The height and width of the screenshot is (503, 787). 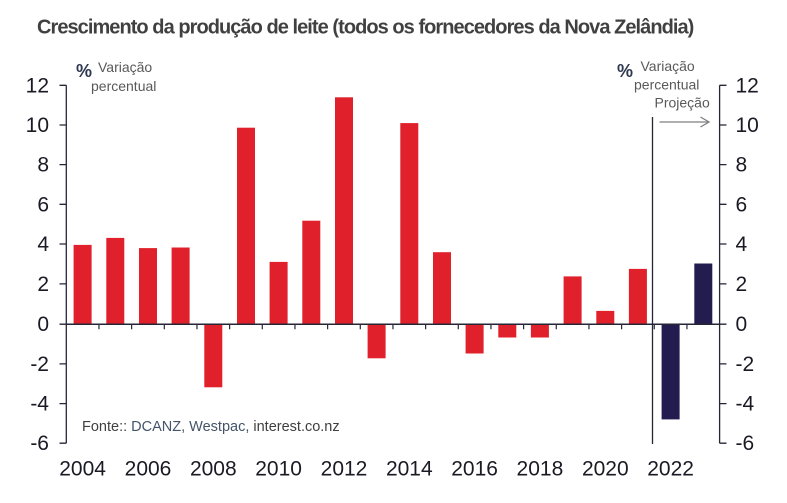 I want to click on svg-text: 2022, so click(x=670, y=469).